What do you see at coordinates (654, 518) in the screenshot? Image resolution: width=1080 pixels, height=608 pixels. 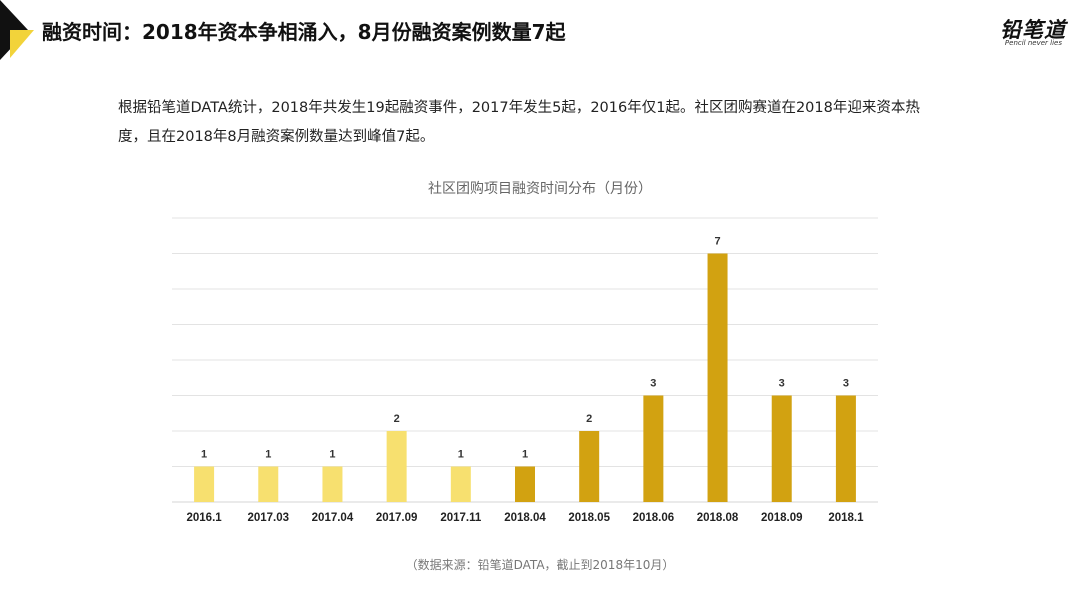 I see `x-tick-label: 2018.06` at bounding box center [654, 518].